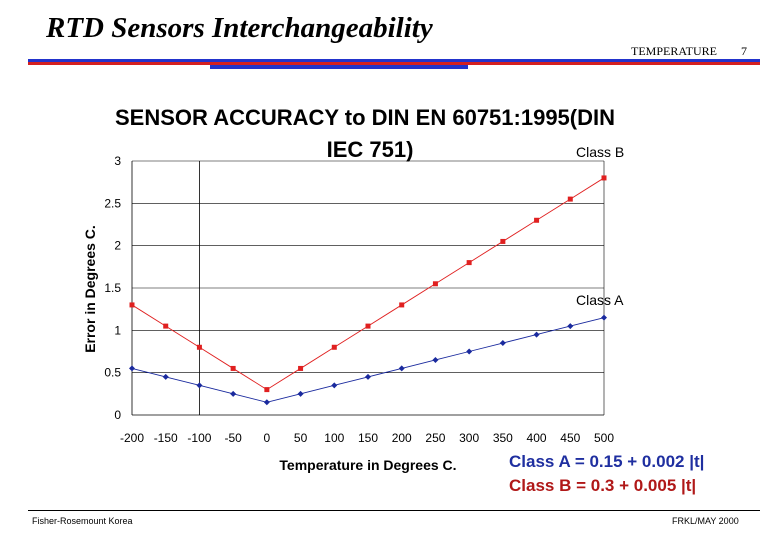 The width and height of the screenshot is (780, 540). Describe the element at coordinates (239, 28) in the screenshot. I see `slide-title: RTD Sensors Interchangeability` at that location.